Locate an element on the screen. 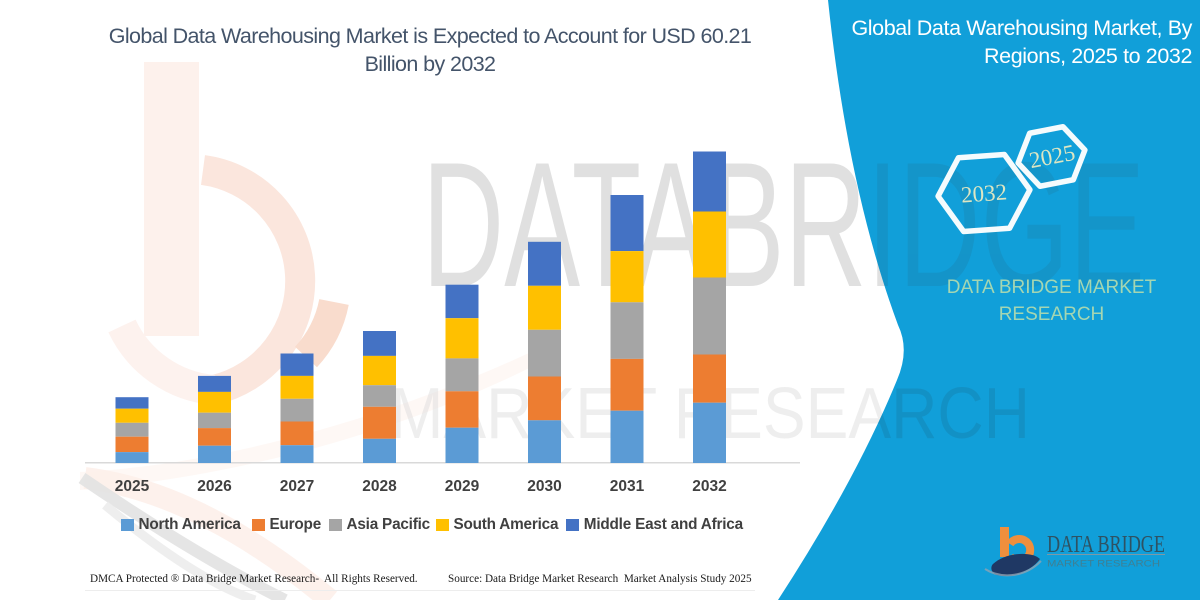  svg-text: DATA BRIDGE is located at coordinates (1106, 545).